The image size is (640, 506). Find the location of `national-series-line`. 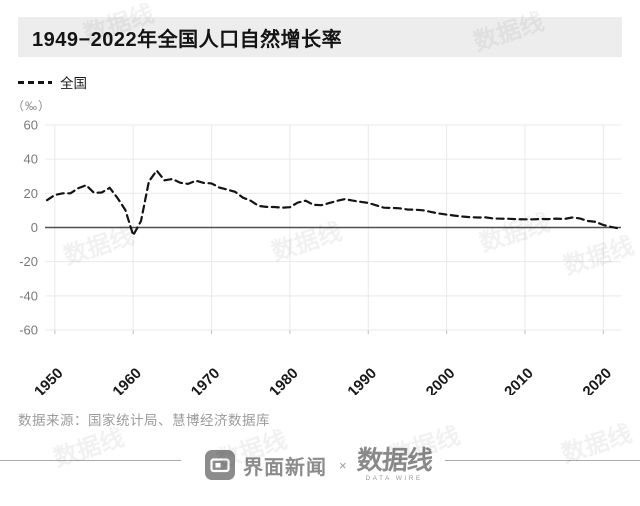

national-series-line is located at coordinates (333, 203).